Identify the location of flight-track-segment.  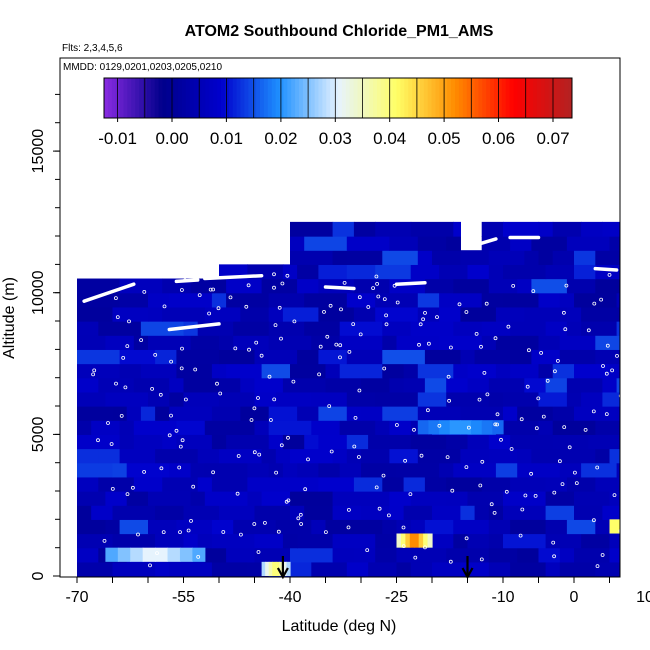
(481, 243).